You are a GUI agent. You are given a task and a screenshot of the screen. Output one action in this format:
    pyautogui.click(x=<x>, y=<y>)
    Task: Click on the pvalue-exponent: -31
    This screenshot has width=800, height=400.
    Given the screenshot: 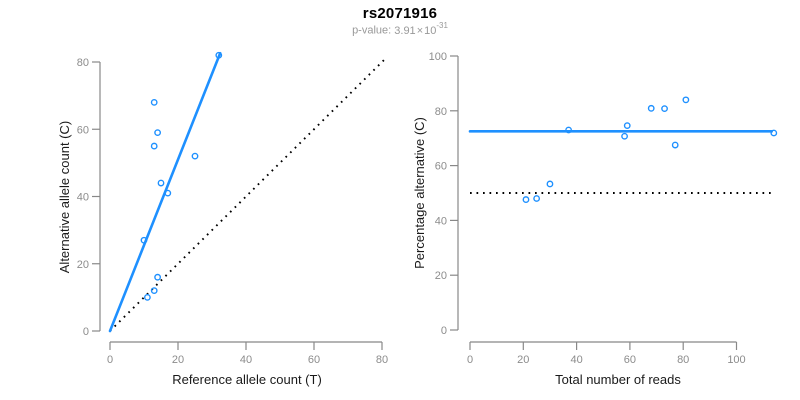 What is the action you would take?
    pyautogui.click(x=442, y=25)
    